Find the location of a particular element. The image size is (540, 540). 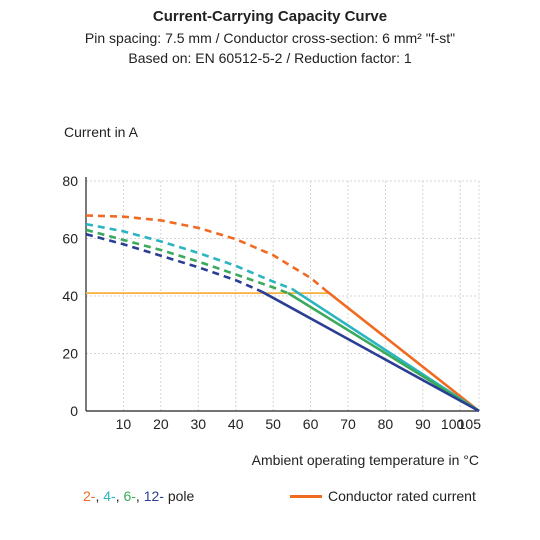

series-2-pole-derating-curve is located at coordinates (206, 253).